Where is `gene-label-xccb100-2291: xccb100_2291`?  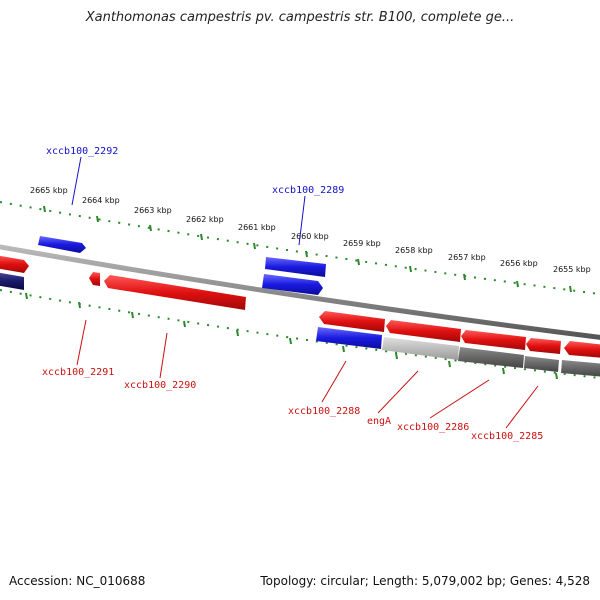
gene-label-xccb100-2291: xccb100_2291 is located at coordinates (78, 372).